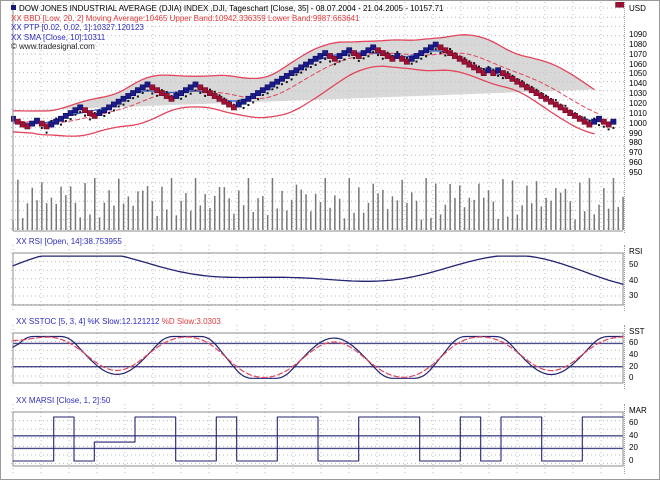  Describe the element at coordinates (631, 378) in the screenshot. I see `sstoc-axis-tick: 0` at that location.